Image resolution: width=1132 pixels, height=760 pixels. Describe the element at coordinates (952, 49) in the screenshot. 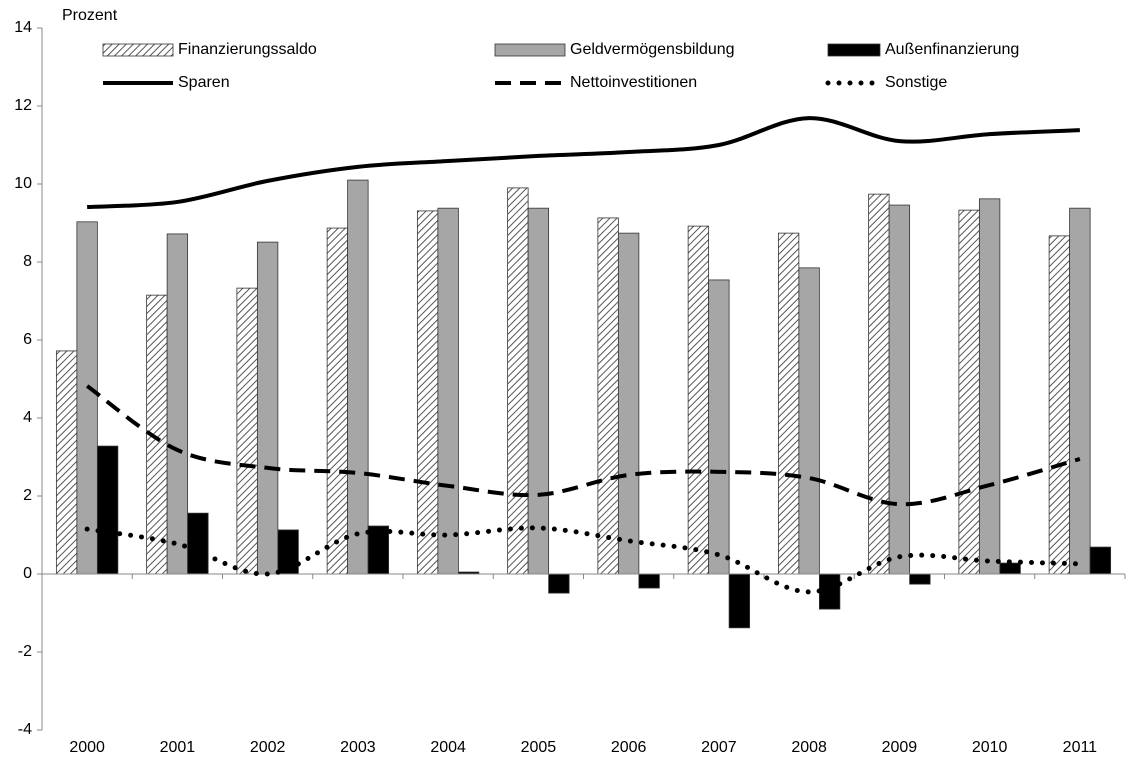

I see `legend-label: Außenfinanzierung` at that location.